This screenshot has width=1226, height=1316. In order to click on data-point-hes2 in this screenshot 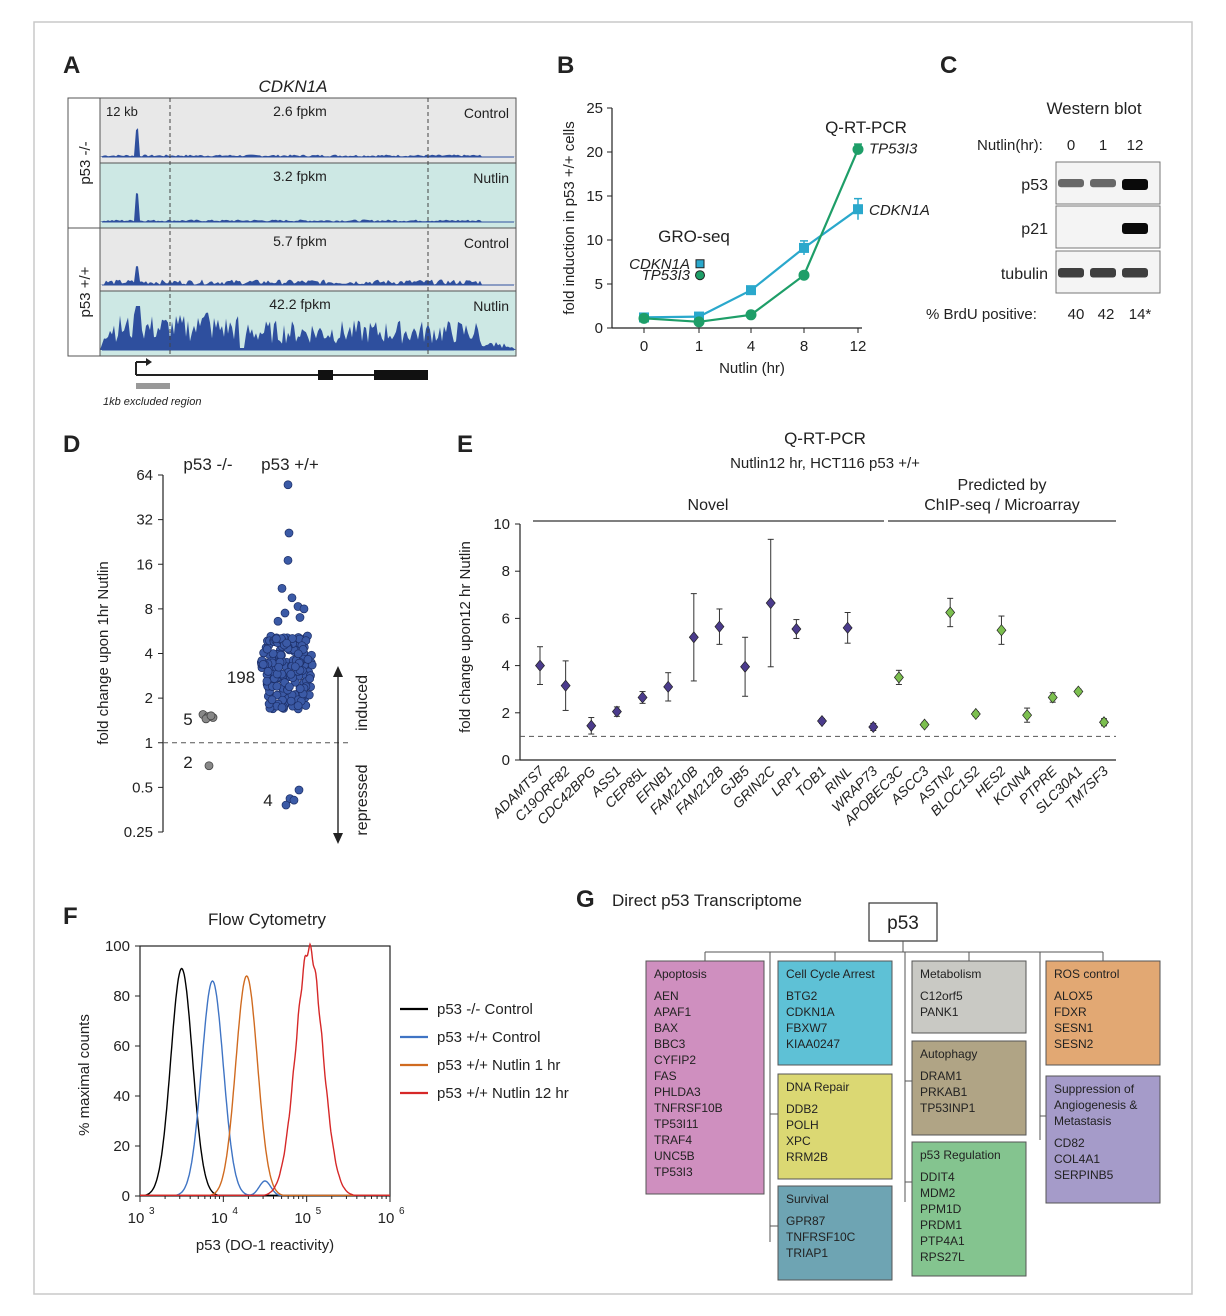, I will do `click(1001, 630)`.